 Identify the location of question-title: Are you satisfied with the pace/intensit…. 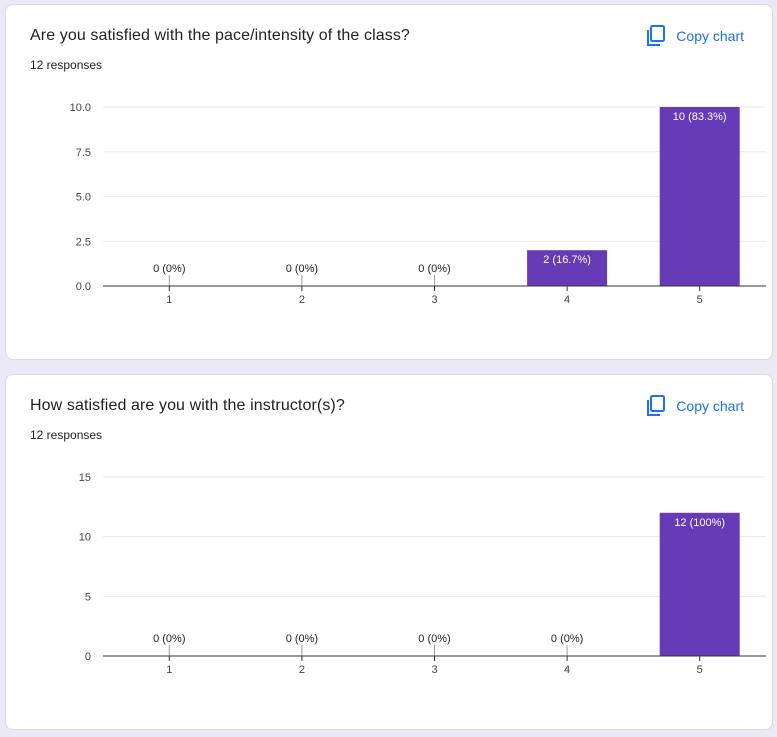
(220, 35).